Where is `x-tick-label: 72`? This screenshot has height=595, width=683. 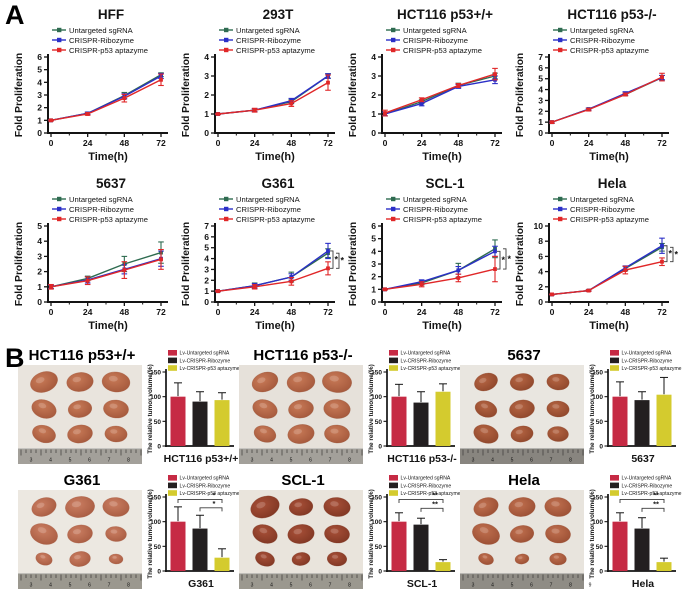
x-tick-label: 72 is located at coordinates (328, 312).